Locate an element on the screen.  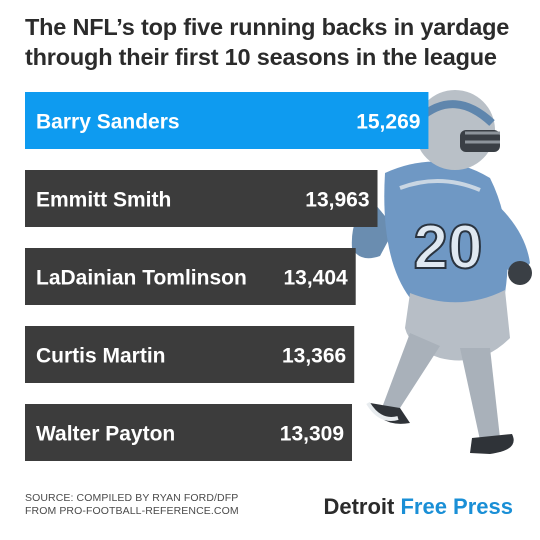
bar-ladainian-tomlinson is located at coordinates (190, 276).